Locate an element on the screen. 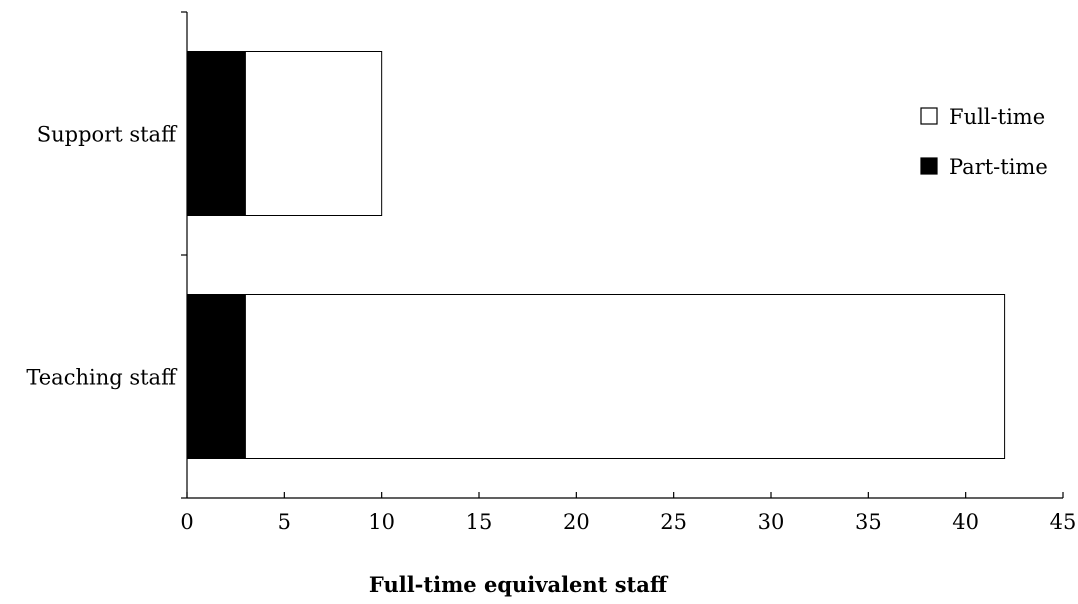  legend-item-part-time: Part-time is located at coordinates (984, 167).